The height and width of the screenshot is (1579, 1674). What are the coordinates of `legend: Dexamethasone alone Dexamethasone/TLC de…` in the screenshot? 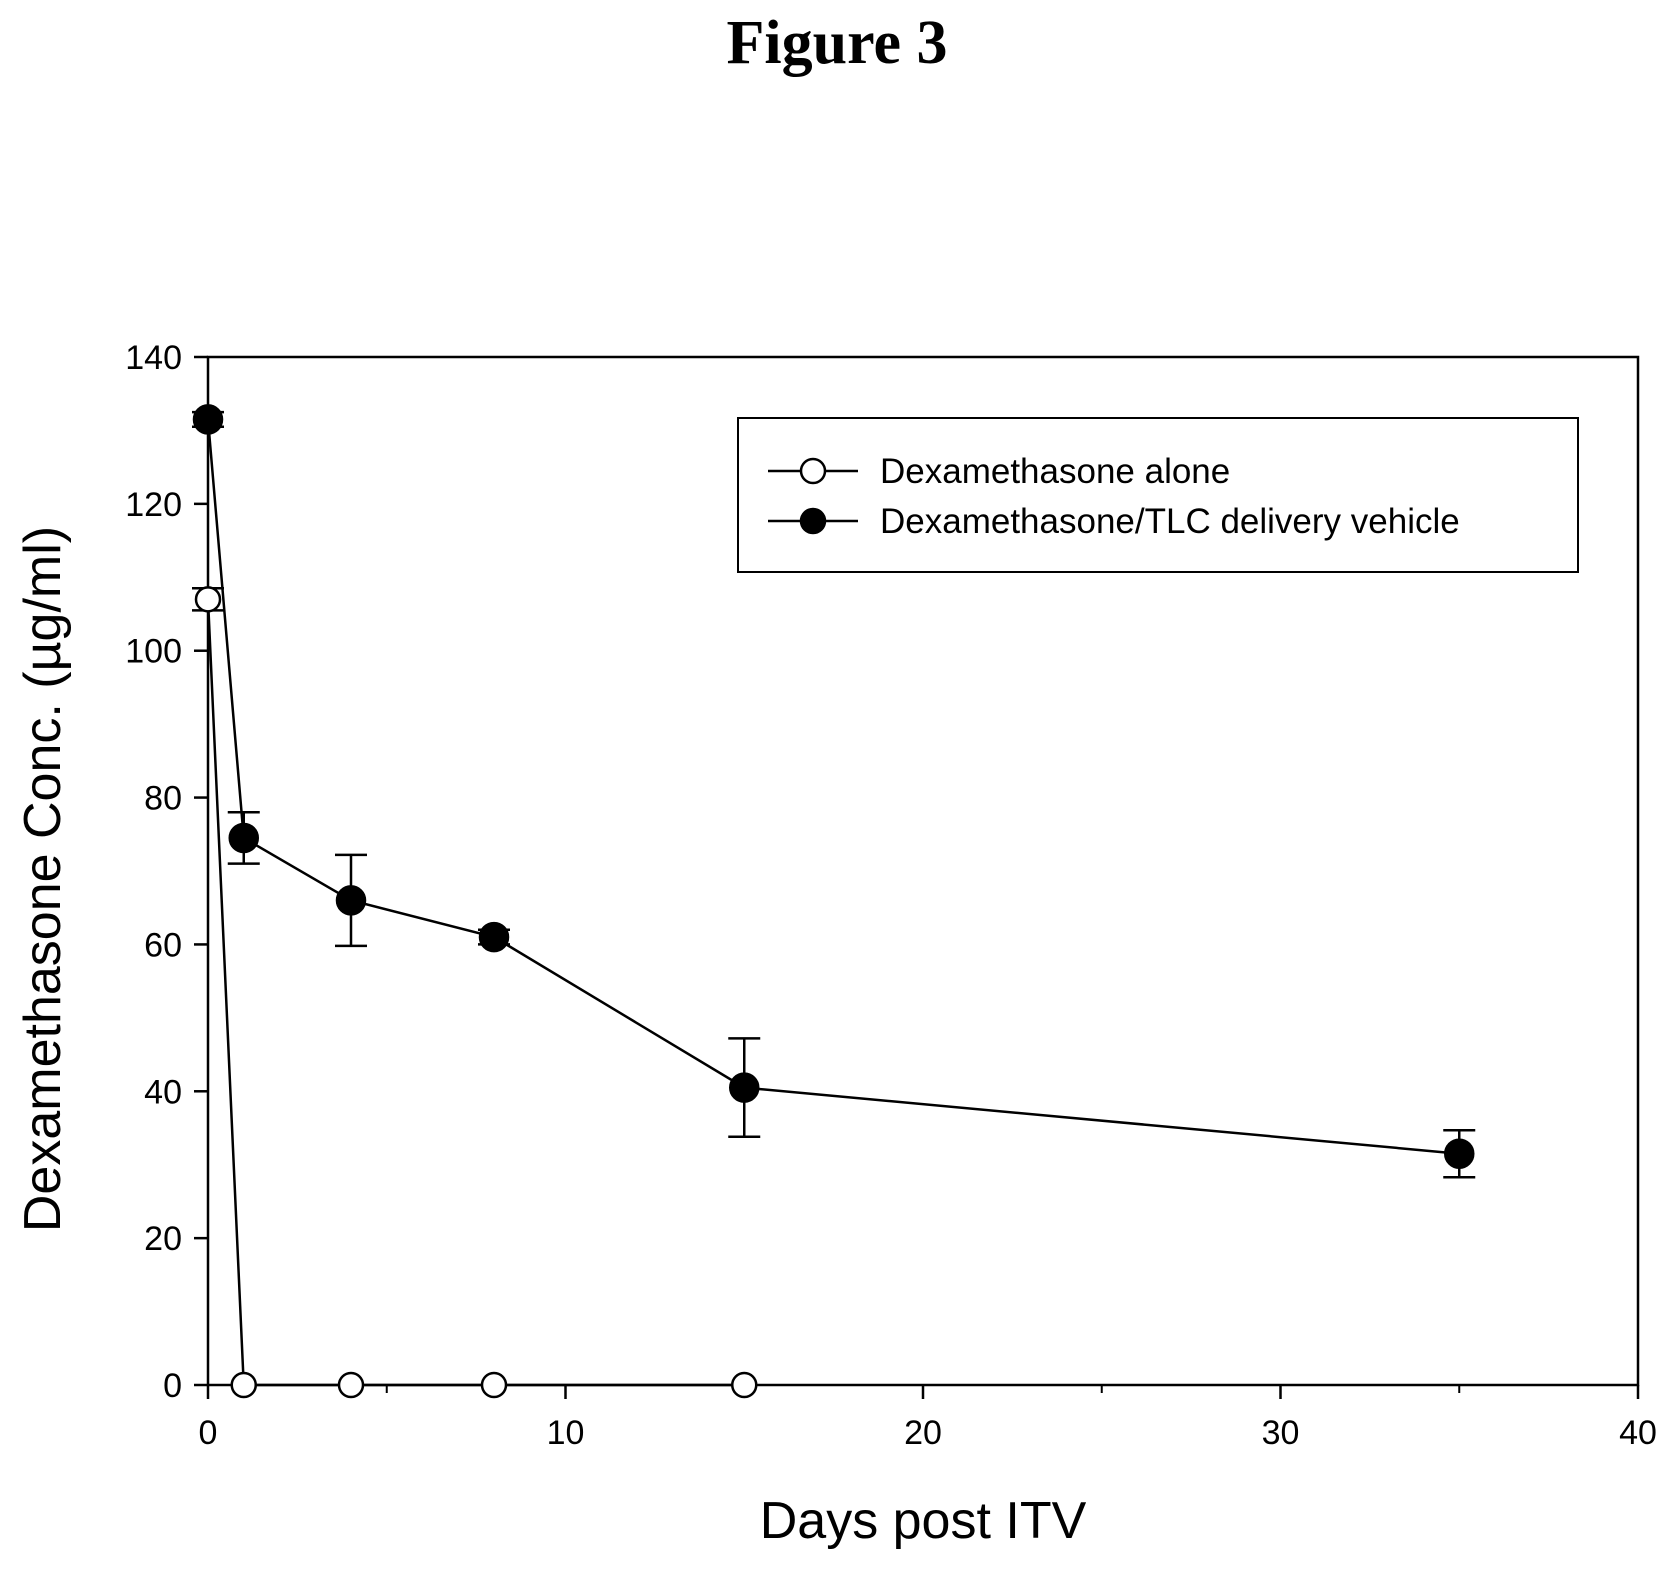 It's located at (1158, 495).